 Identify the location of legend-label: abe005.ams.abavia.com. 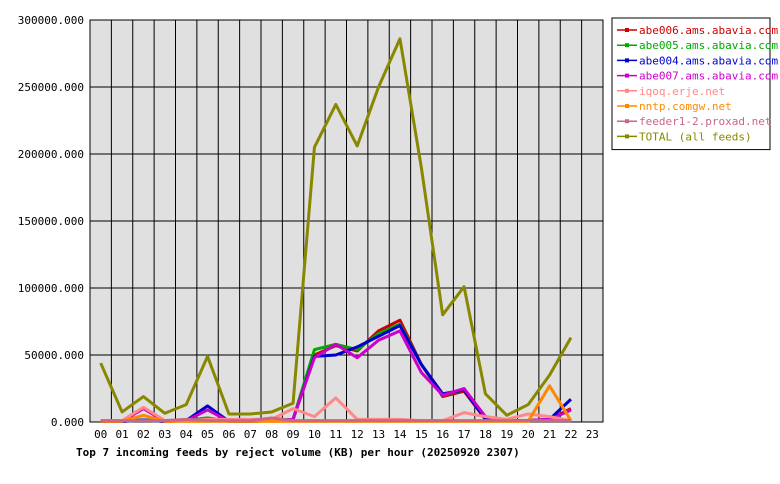
(708, 45).